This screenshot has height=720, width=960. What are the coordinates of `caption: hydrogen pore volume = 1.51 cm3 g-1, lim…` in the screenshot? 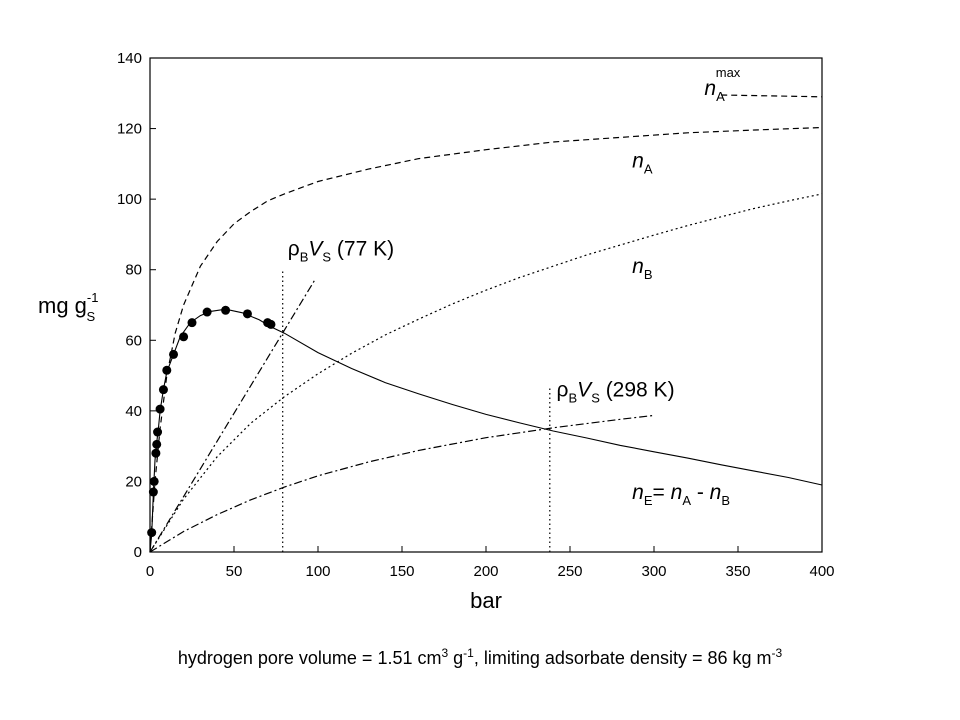 It's located at (480, 657).